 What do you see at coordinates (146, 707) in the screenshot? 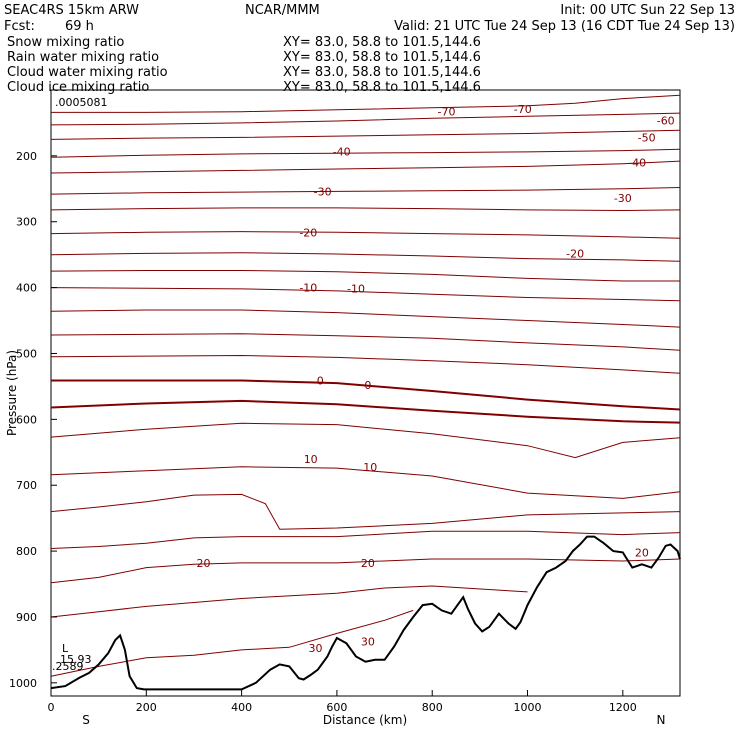
I see `x-tick-label: 200` at bounding box center [146, 707].